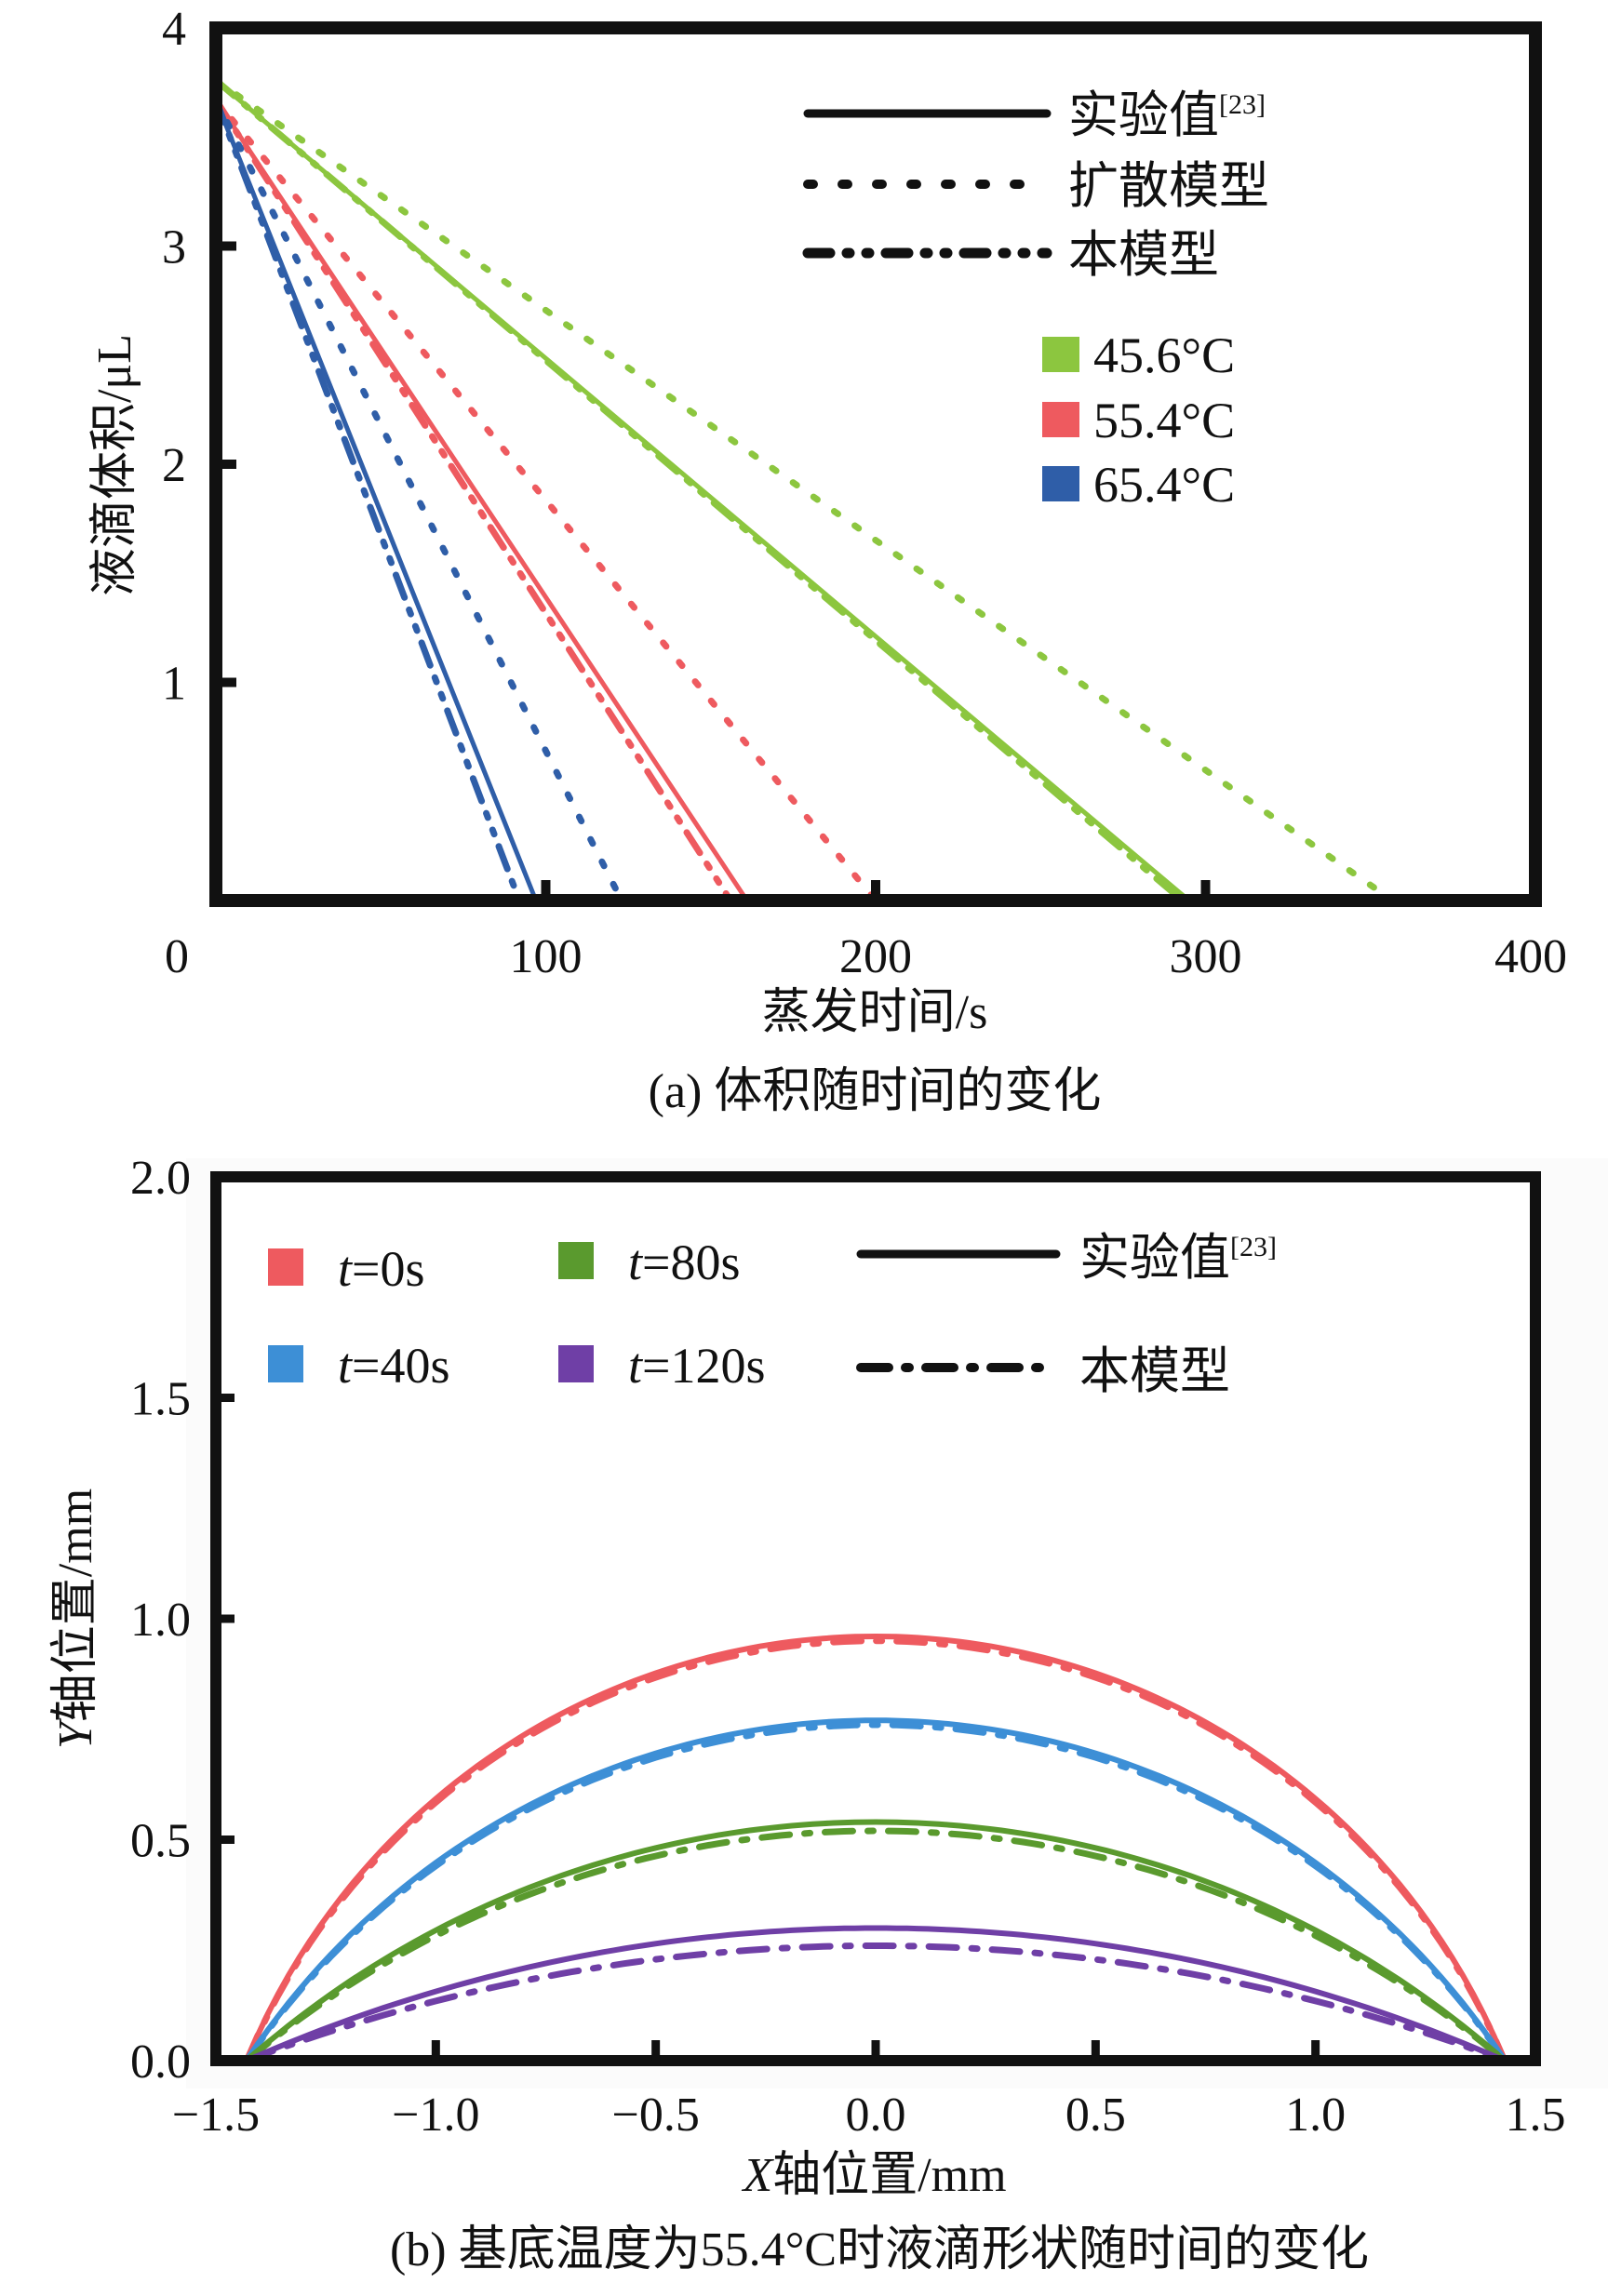 This screenshot has height=2296, width=1608. I want to click on chart-a-style-legend-label-1: 扩散模型, so click(1168, 186).